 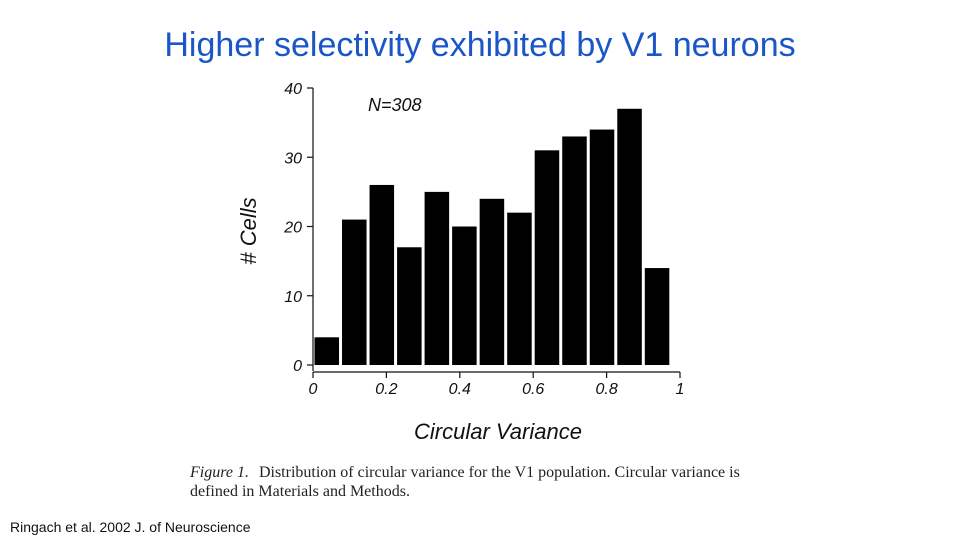 What do you see at coordinates (219, 472) in the screenshot?
I see `figure-caption-label: Figure 1.` at bounding box center [219, 472].